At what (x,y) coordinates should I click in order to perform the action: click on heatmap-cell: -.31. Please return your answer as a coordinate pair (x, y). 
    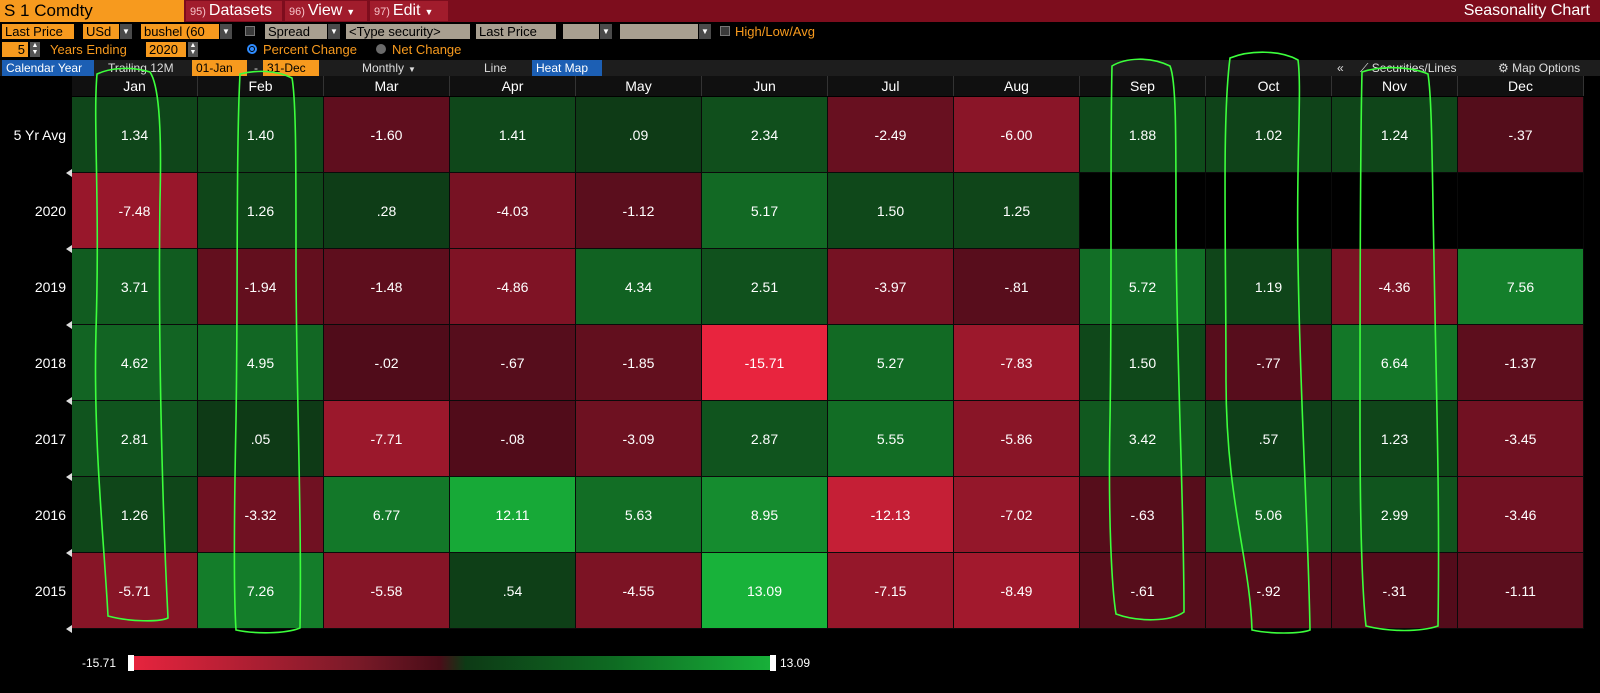
    Looking at the image, I should click on (1395, 591).